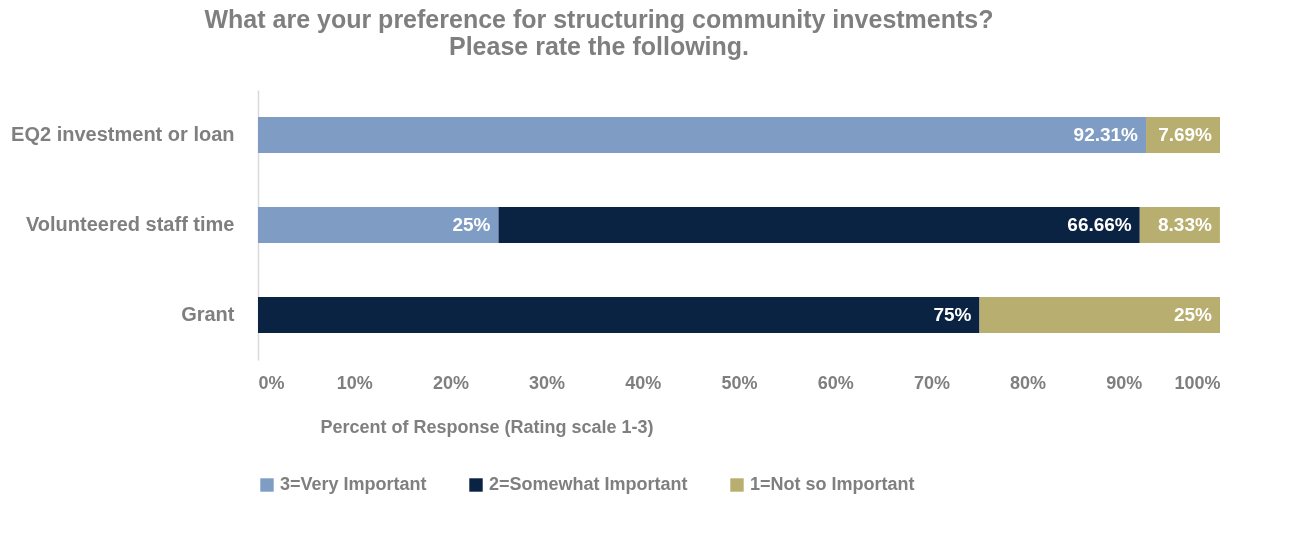 Image resolution: width=1299 pixels, height=548 pixels. What do you see at coordinates (588, 484) in the screenshot?
I see `legend-label: 2=Somewhat Important` at bounding box center [588, 484].